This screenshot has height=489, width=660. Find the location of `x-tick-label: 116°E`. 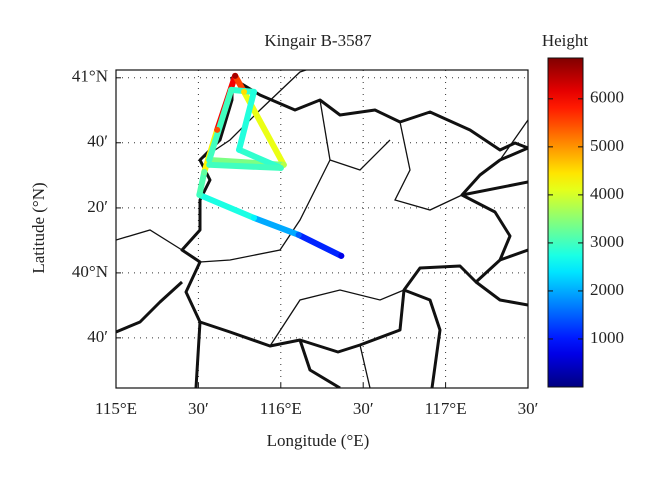

x-tick-label: 116°E is located at coordinates (281, 408).